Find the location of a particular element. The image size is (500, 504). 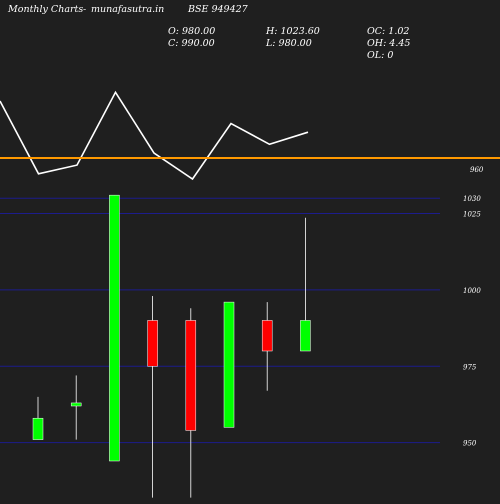

marker-level-label: 960 is located at coordinates (477, 170).